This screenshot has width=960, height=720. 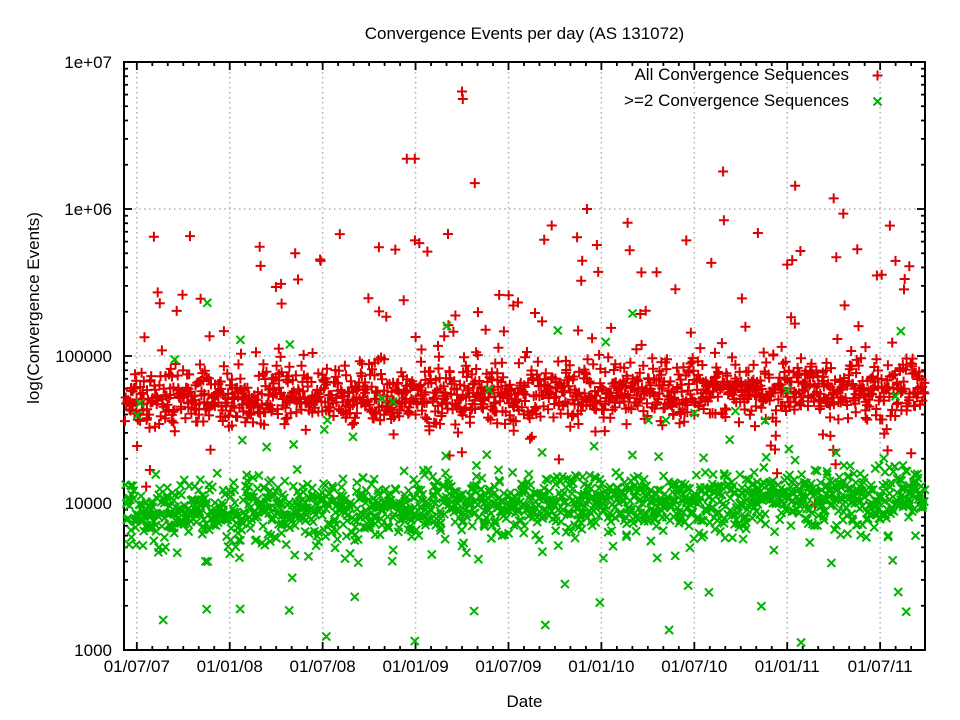 What do you see at coordinates (524, 33) in the screenshot?
I see `chart-title: Convergence Events per day (AS 131072)` at bounding box center [524, 33].